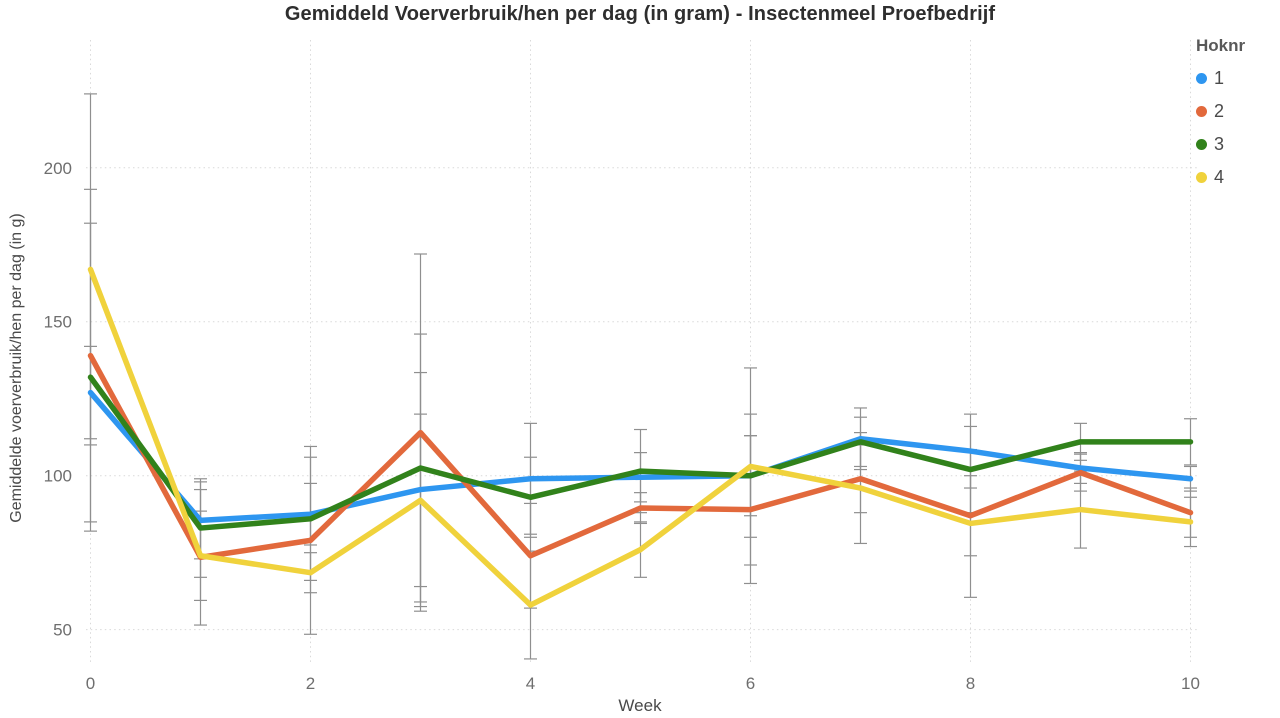 Image resolution: width=1280 pixels, height=718 pixels. I want to click on x-tick-label: 8, so click(970, 683).